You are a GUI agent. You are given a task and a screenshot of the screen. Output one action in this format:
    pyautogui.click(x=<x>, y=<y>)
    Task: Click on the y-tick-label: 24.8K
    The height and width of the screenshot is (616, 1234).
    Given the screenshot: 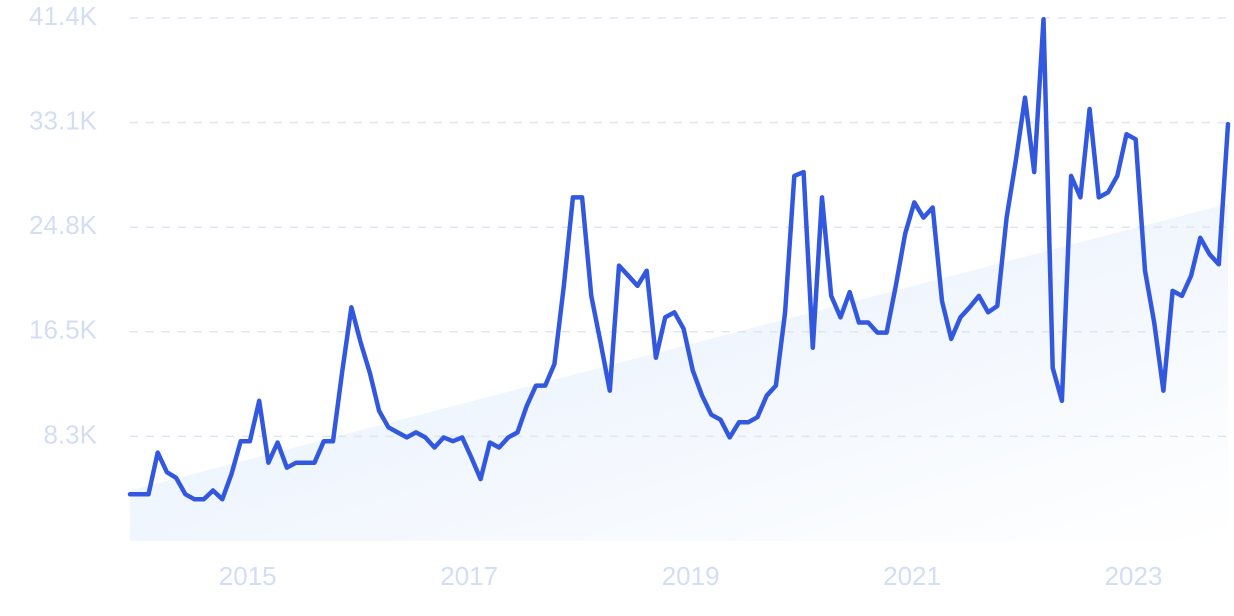 What is the action you would take?
    pyautogui.click(x=63, y=225)
    